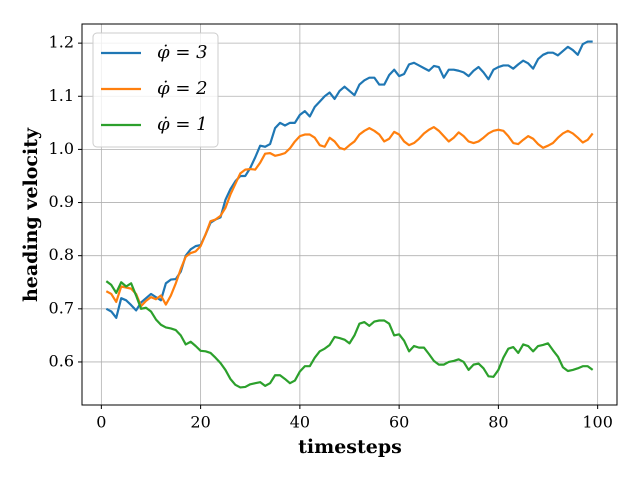 This screenshot has width=640, height=480. What do you see at coordinates (200, 422) in the screenshot?
I see `x-tick-label: 20` at bounding box center [200, 422].